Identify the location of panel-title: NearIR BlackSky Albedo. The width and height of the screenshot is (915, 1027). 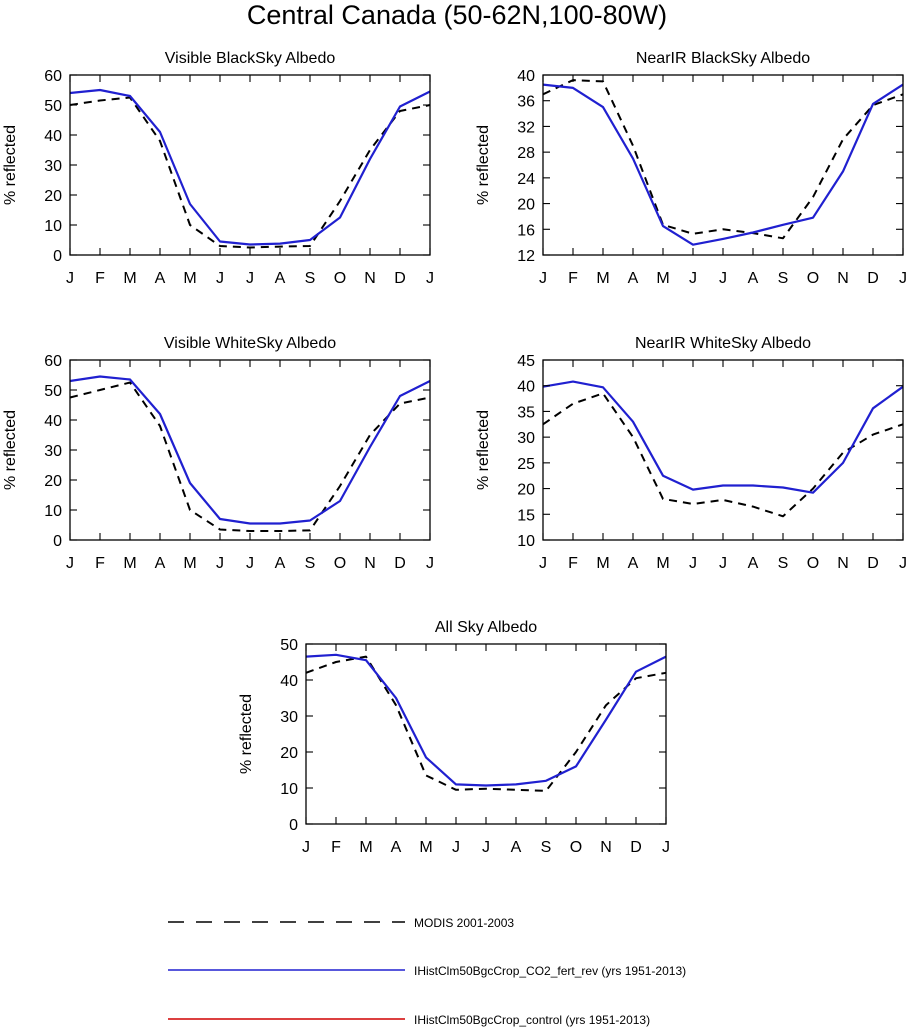
(723, 58).